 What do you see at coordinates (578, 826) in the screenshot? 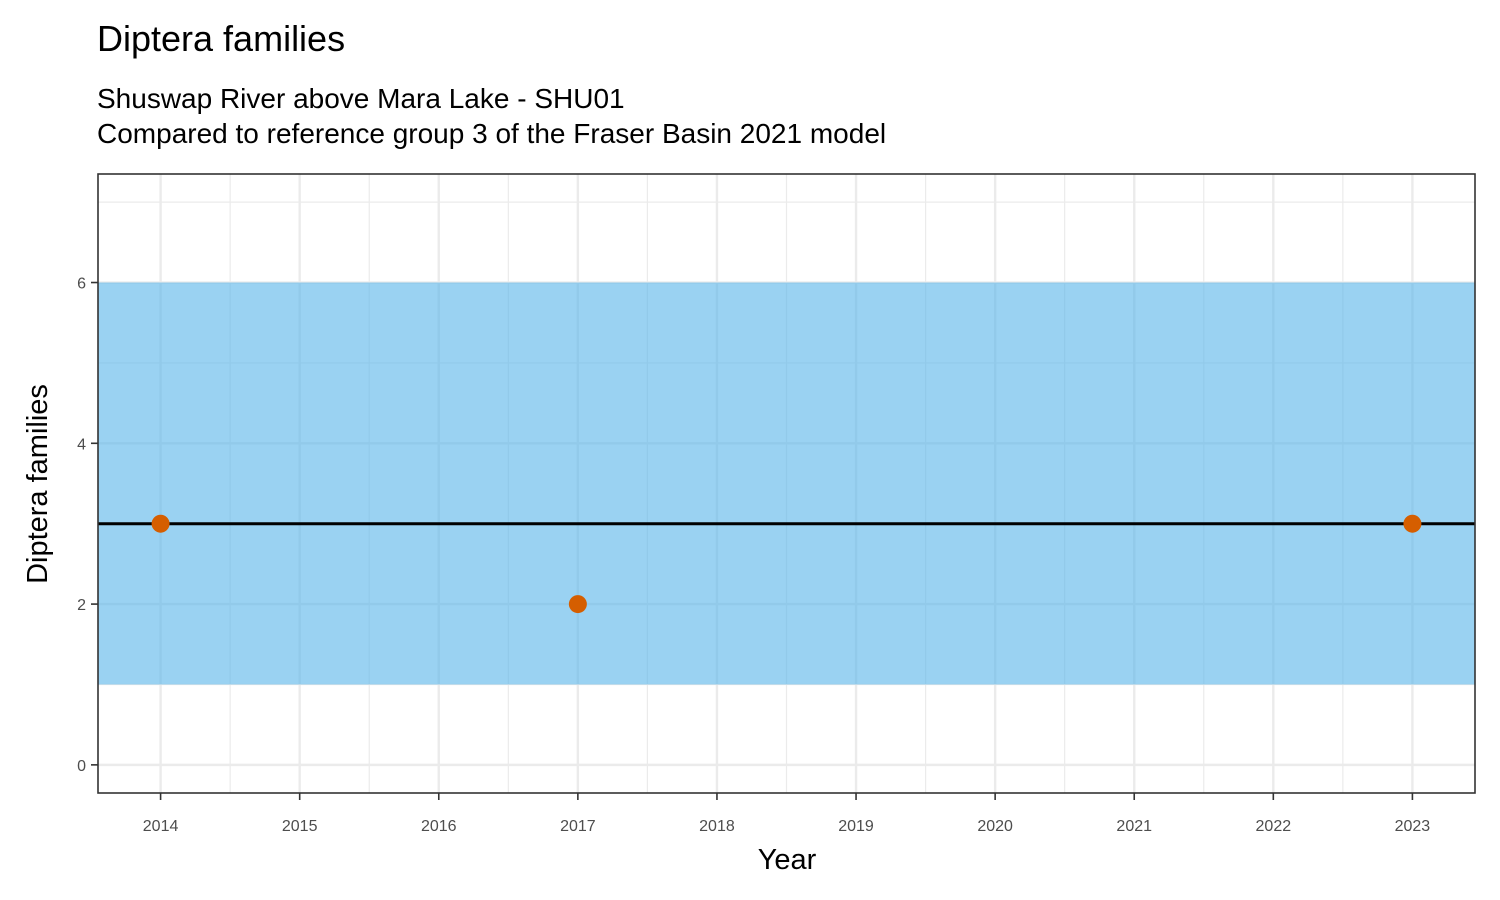
I see `x-tick-label: 2017` at bounding box center [578, 826].